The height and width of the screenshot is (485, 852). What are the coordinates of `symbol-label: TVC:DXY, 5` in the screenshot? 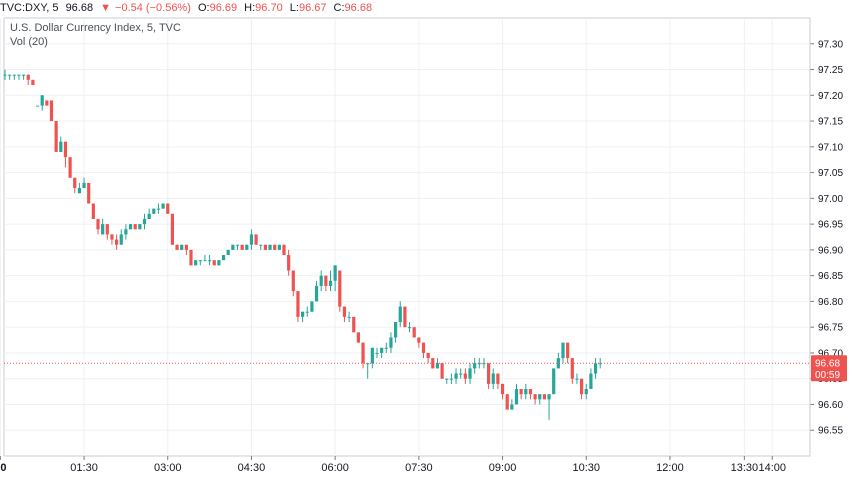 It's located at (29, 8).